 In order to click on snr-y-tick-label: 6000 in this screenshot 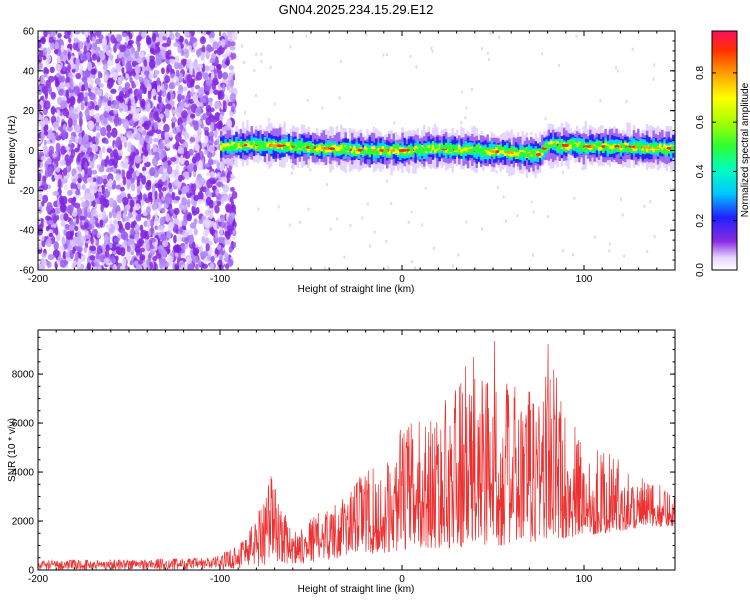, I will do `click(23, 424)`.